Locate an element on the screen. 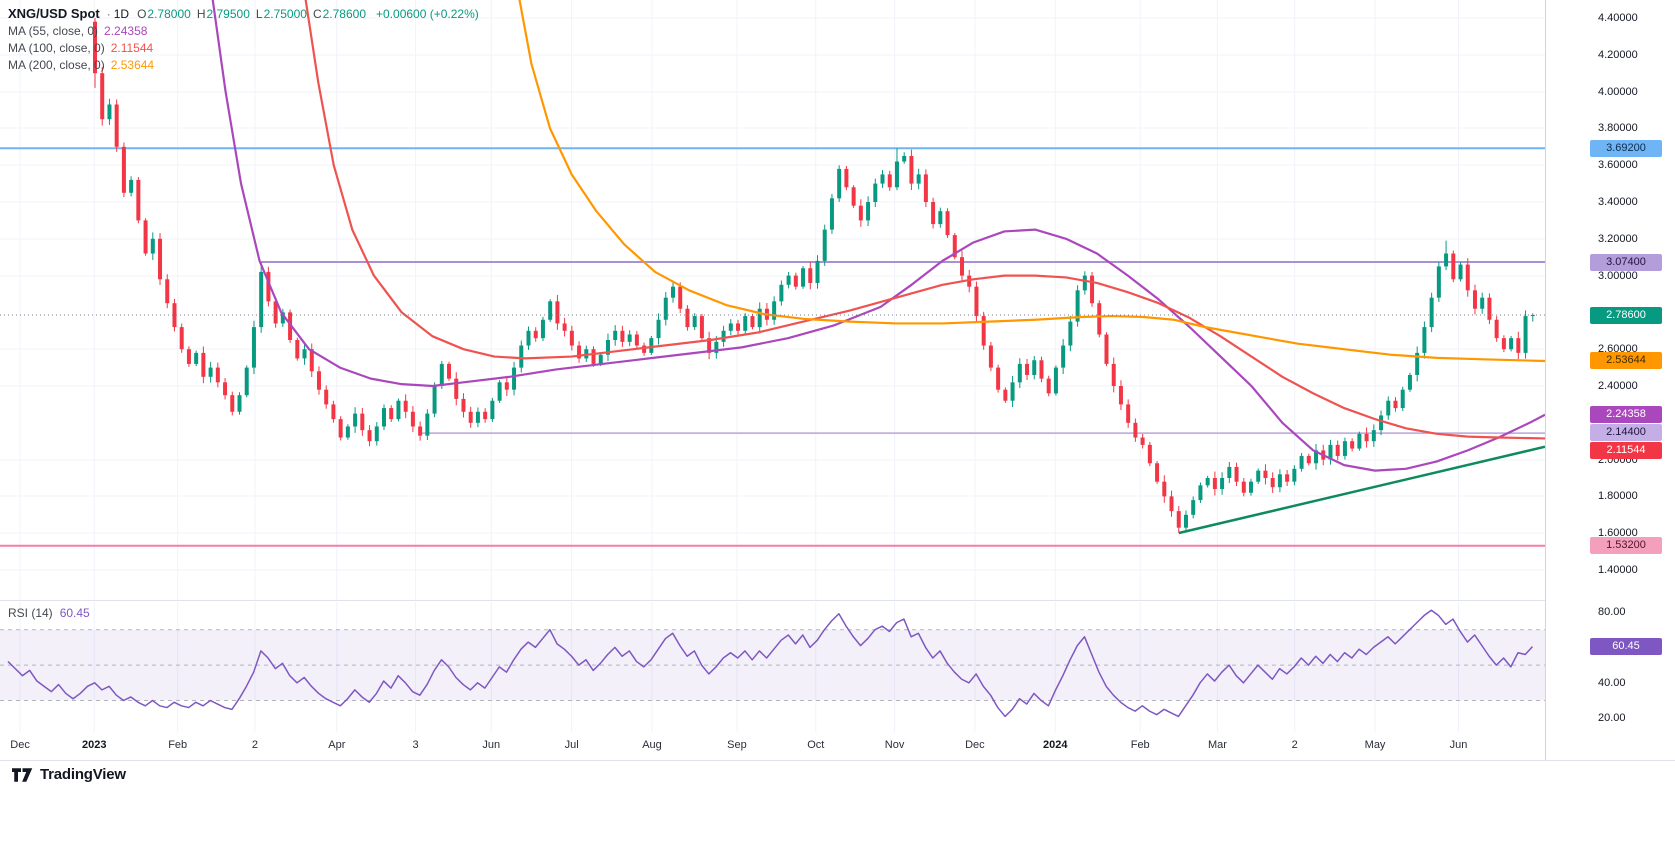 Image resolution: width=1675 pixels, height=850 pixels. close-label: C is located at coordinates (317, 14).